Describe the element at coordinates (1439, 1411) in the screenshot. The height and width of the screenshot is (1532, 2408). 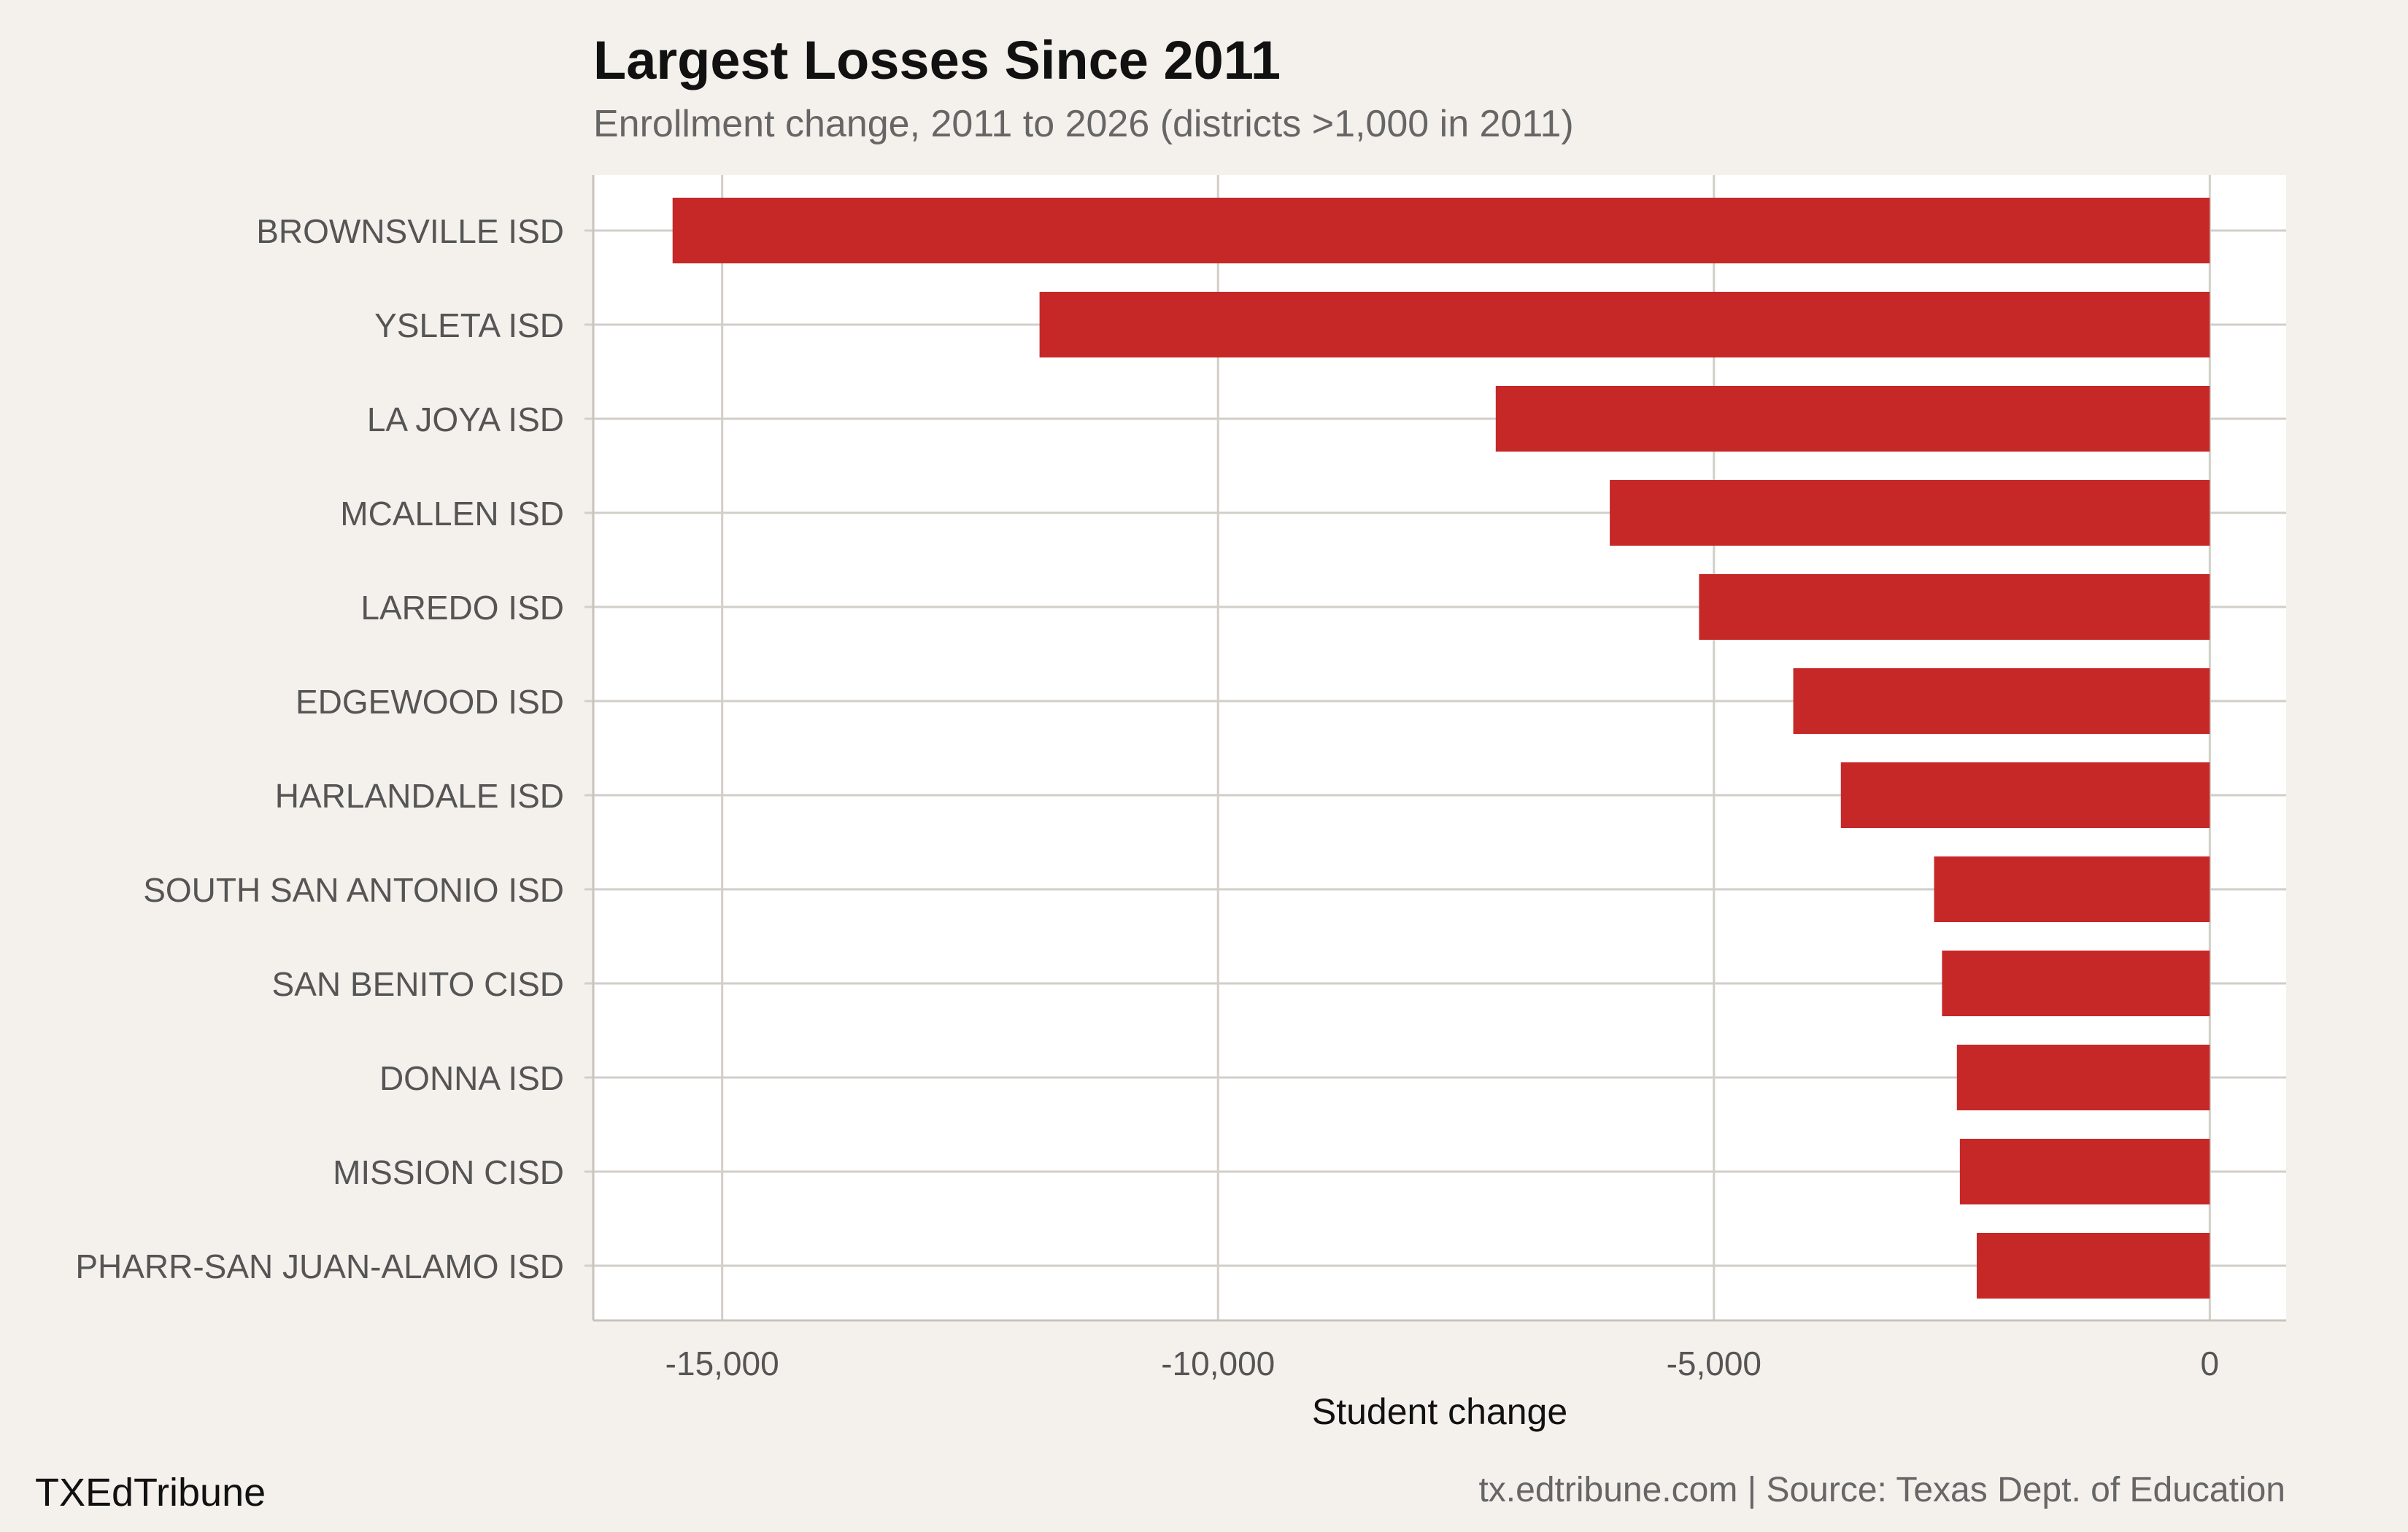
I see `x-axis-title: Student change` at that location.